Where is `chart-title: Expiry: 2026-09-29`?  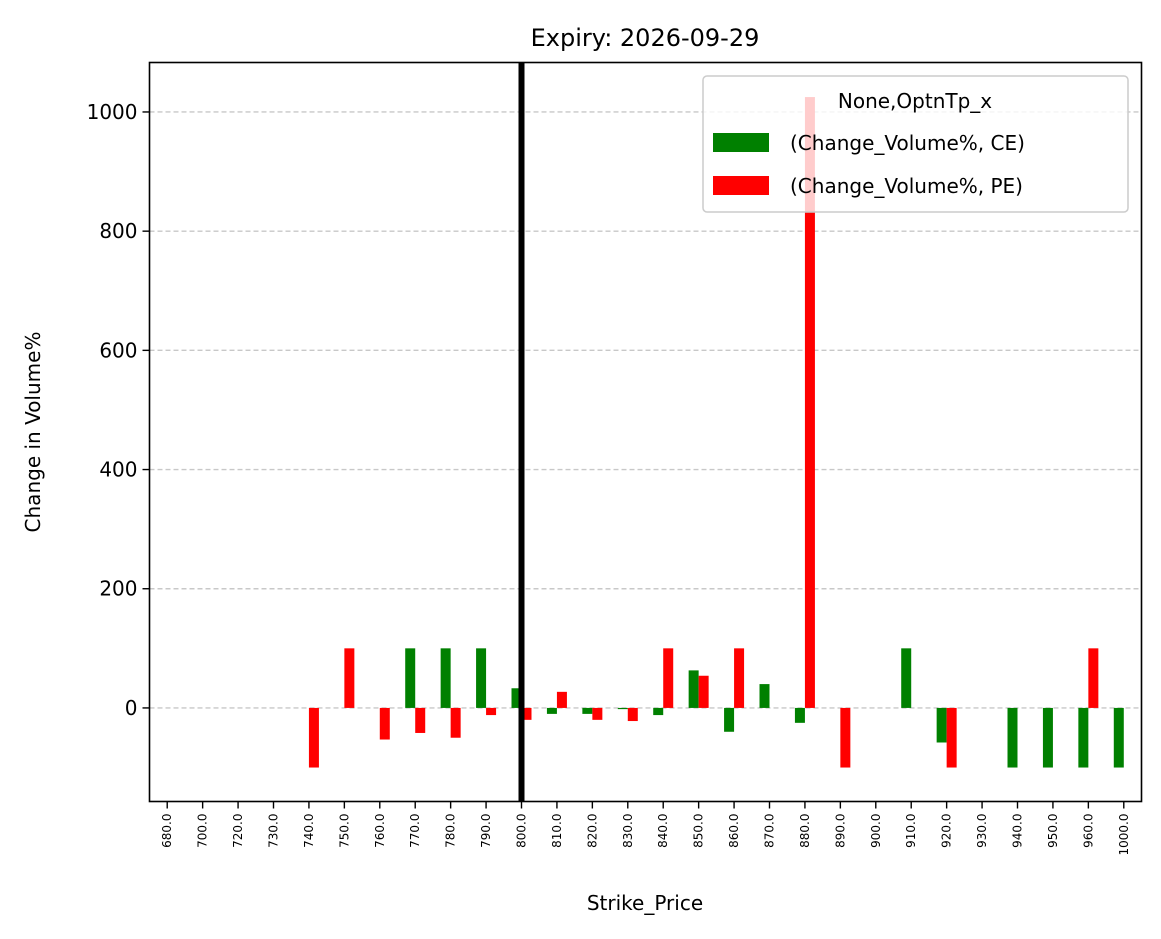 chart-title: Expiry: 2026-09-29 is located at coordinates (645, 38).